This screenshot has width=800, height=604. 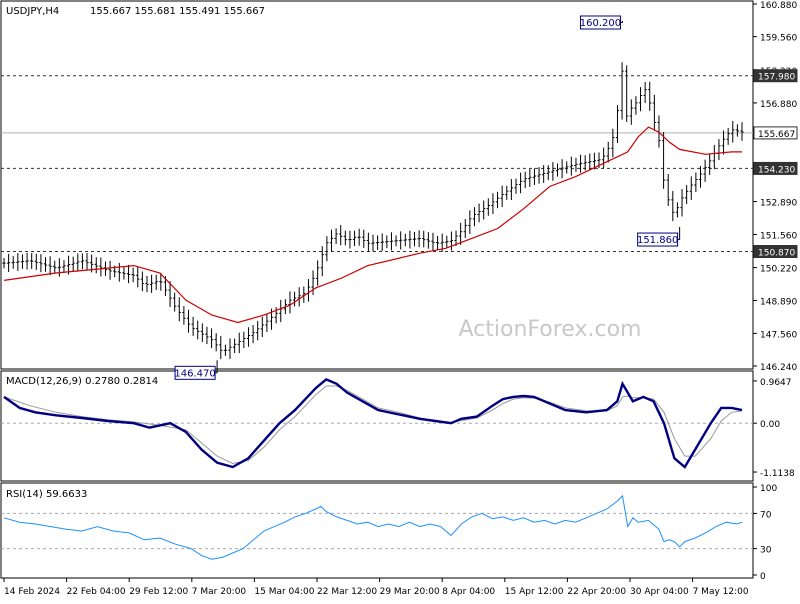 I want to click on rsi-line, so click(x=373, y=527).